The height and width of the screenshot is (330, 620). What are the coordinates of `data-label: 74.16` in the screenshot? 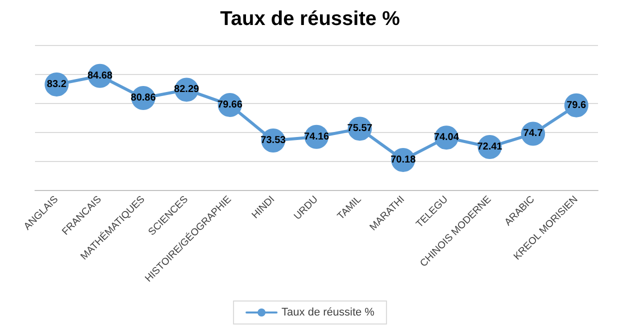 It's located at (317, 136).